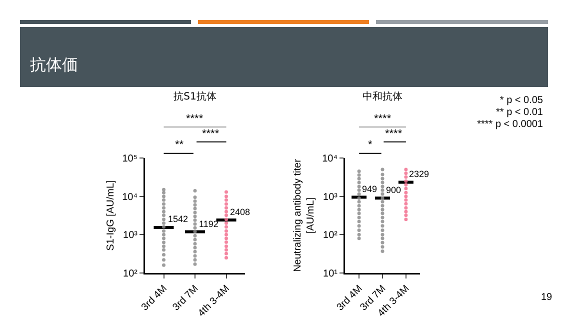  Describe the element at coordinates (519, 112) in the screenshot. I see `text: ** p < 0.01` at that location.